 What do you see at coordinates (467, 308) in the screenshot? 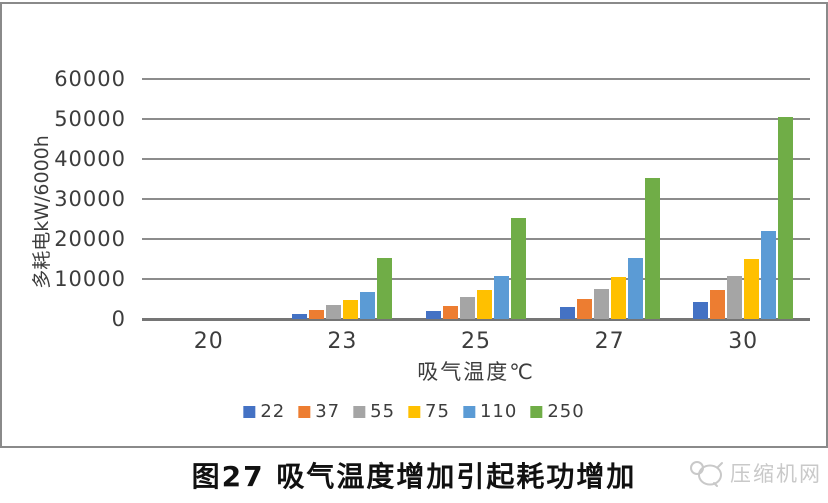
I see `bar-series55-cat25` at bounding box center [467, 308].